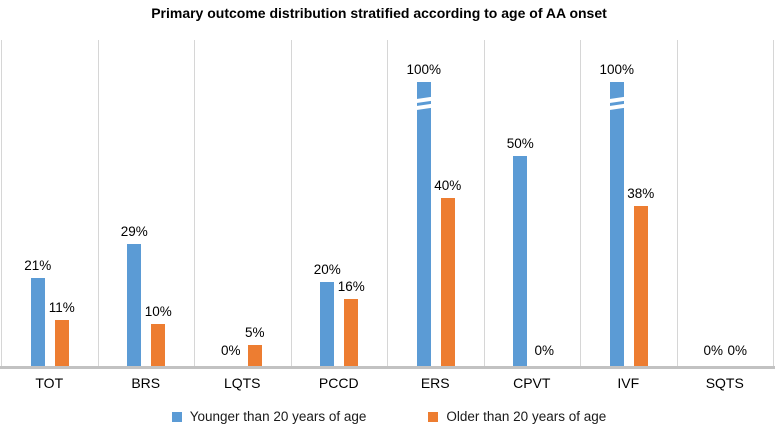  What do you see at coordinates (628, 383) in the screenshot?
I see `x-axis-label-ivf: IVF` at bounding box center [628, 383].